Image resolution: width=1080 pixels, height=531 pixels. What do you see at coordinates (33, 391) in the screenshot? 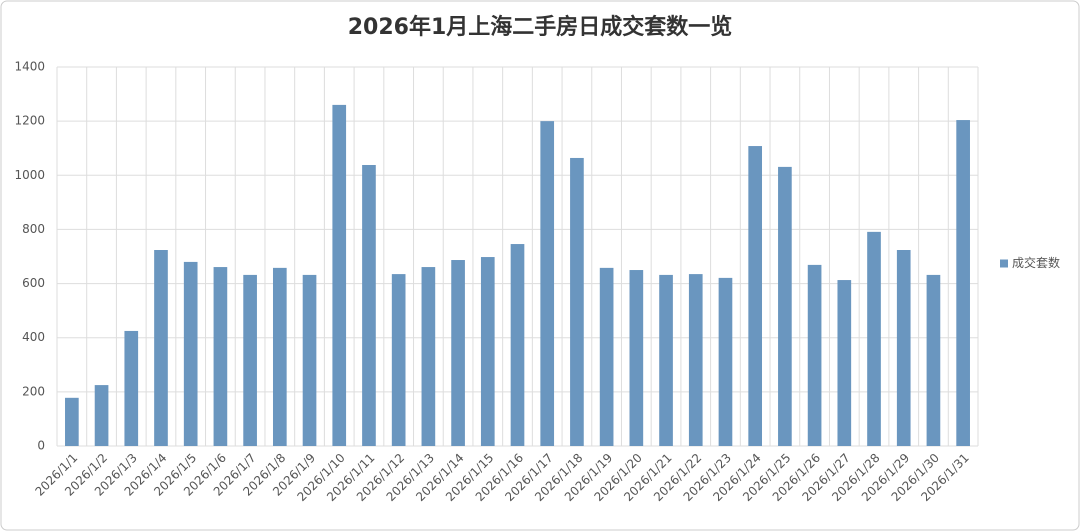
I see `y-tick-label: 200` at bounding box center [33, 391].